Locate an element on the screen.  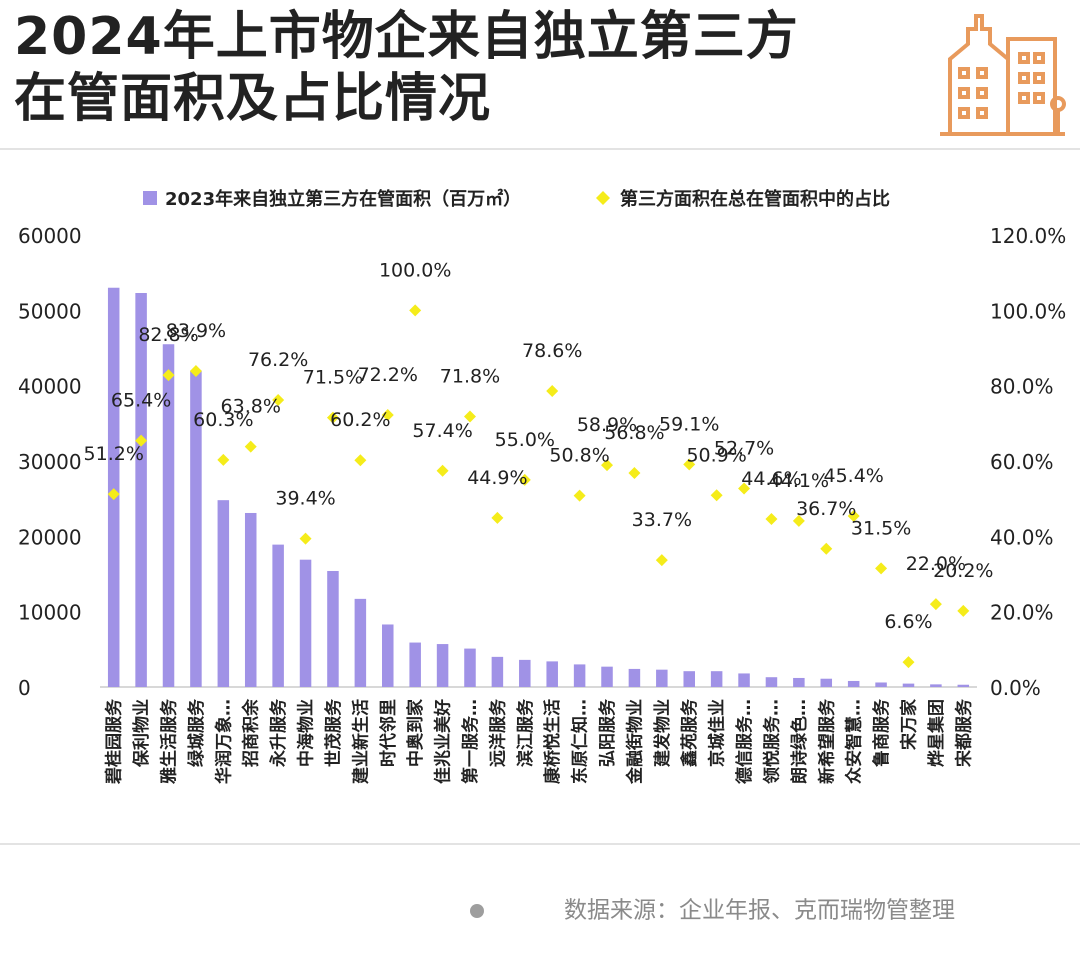
x-tick-label: 招商积余 is located at coordinates (251, 732).